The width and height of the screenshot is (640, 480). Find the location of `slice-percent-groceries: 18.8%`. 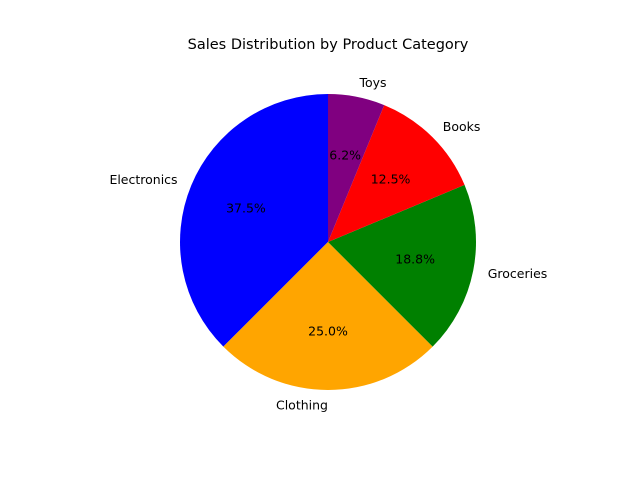

slice-percent-groceries: 18.8% is located at coordinates (415, 259).